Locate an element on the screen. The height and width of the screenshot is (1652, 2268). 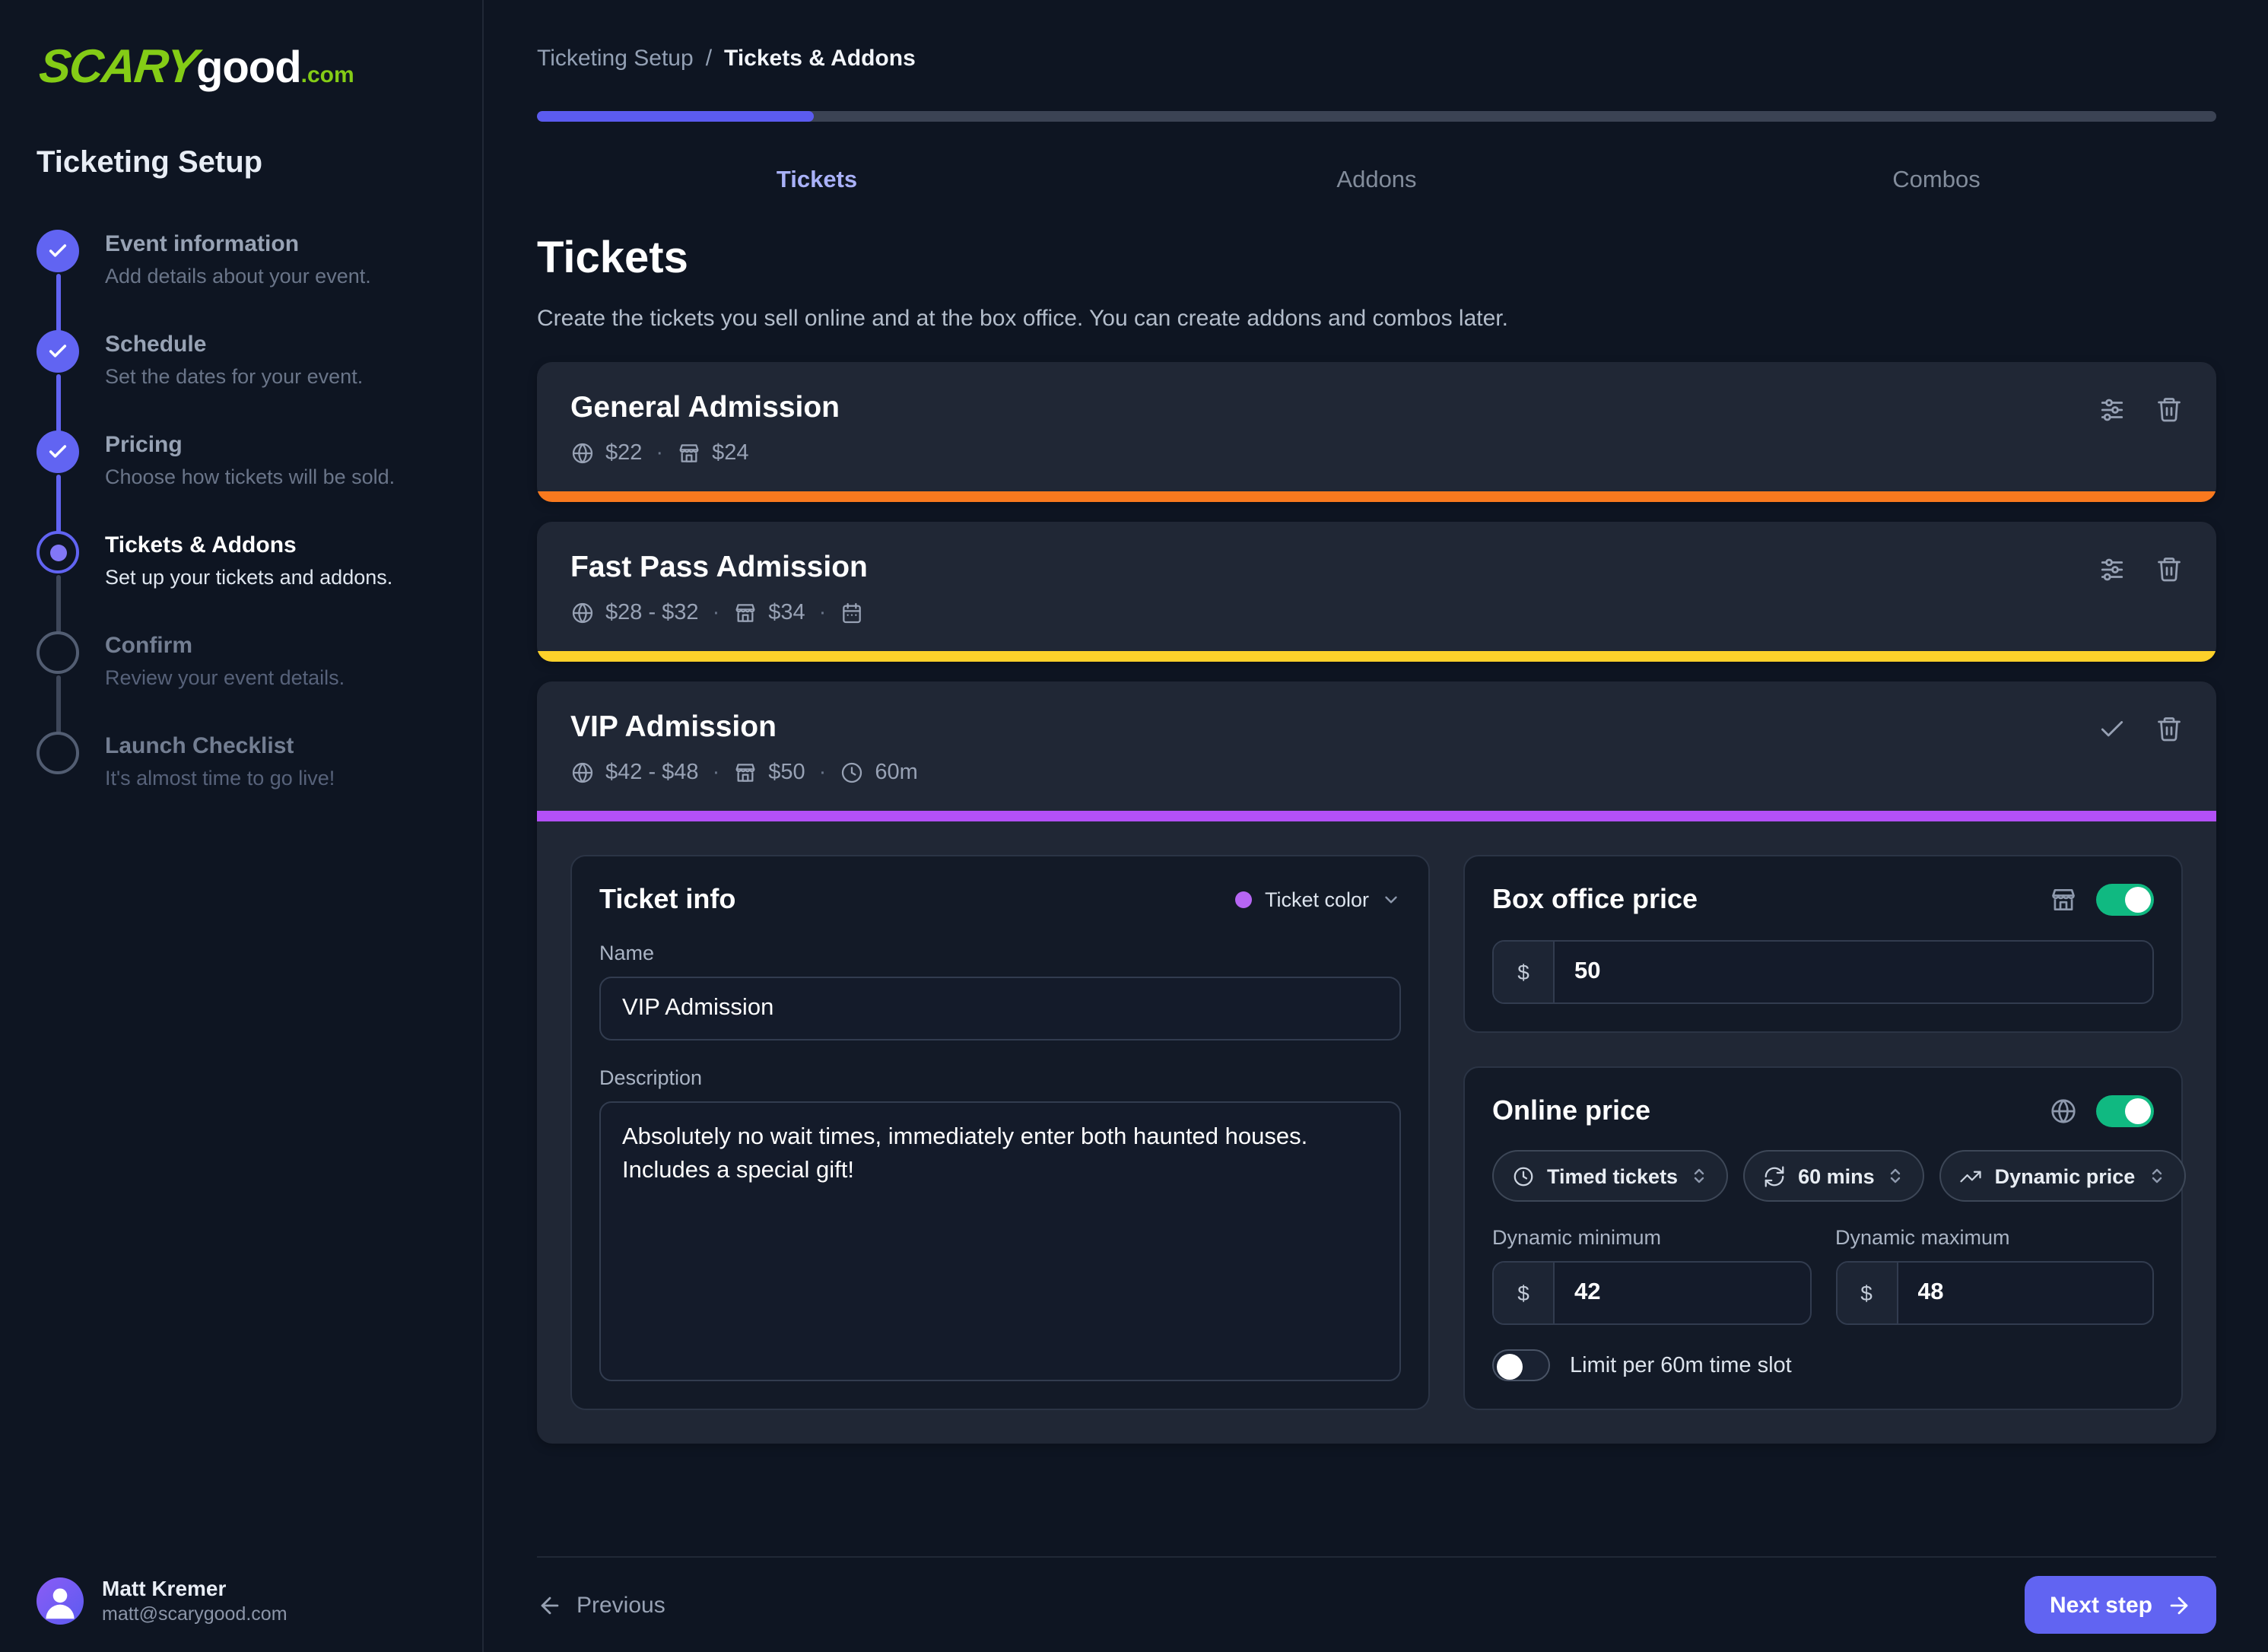
time-slot-length-select: 60 mins is located at coordinates (1834, 1176).